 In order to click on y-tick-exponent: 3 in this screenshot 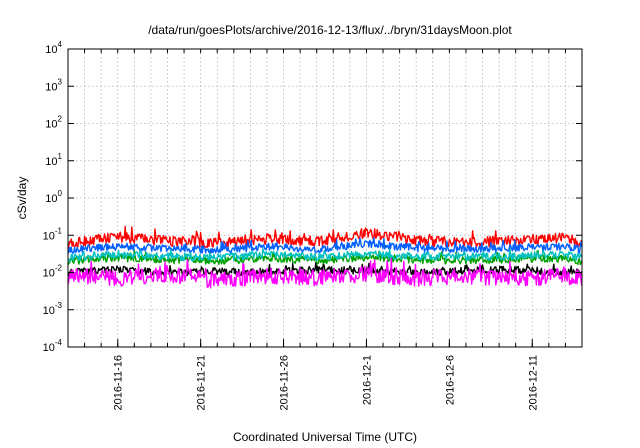, I will do `click(60, 81)`.